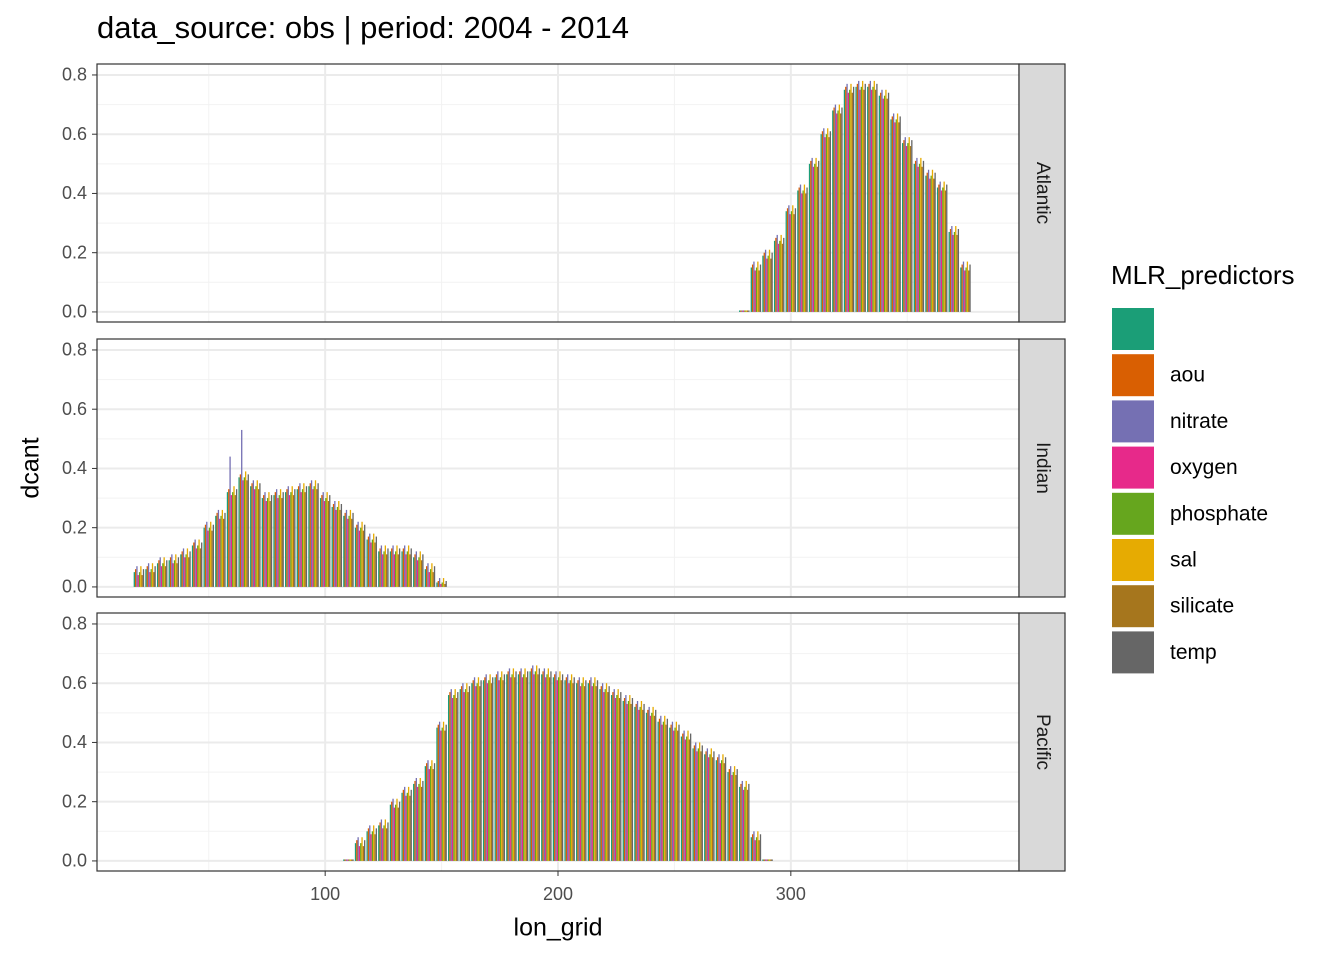 The width and height of the screenshot is (1344, 960). What do you see at coordinates (74, 75) in the screenshot?
I see `y-tick-label: 0.8` at bounding box center [74, 75].